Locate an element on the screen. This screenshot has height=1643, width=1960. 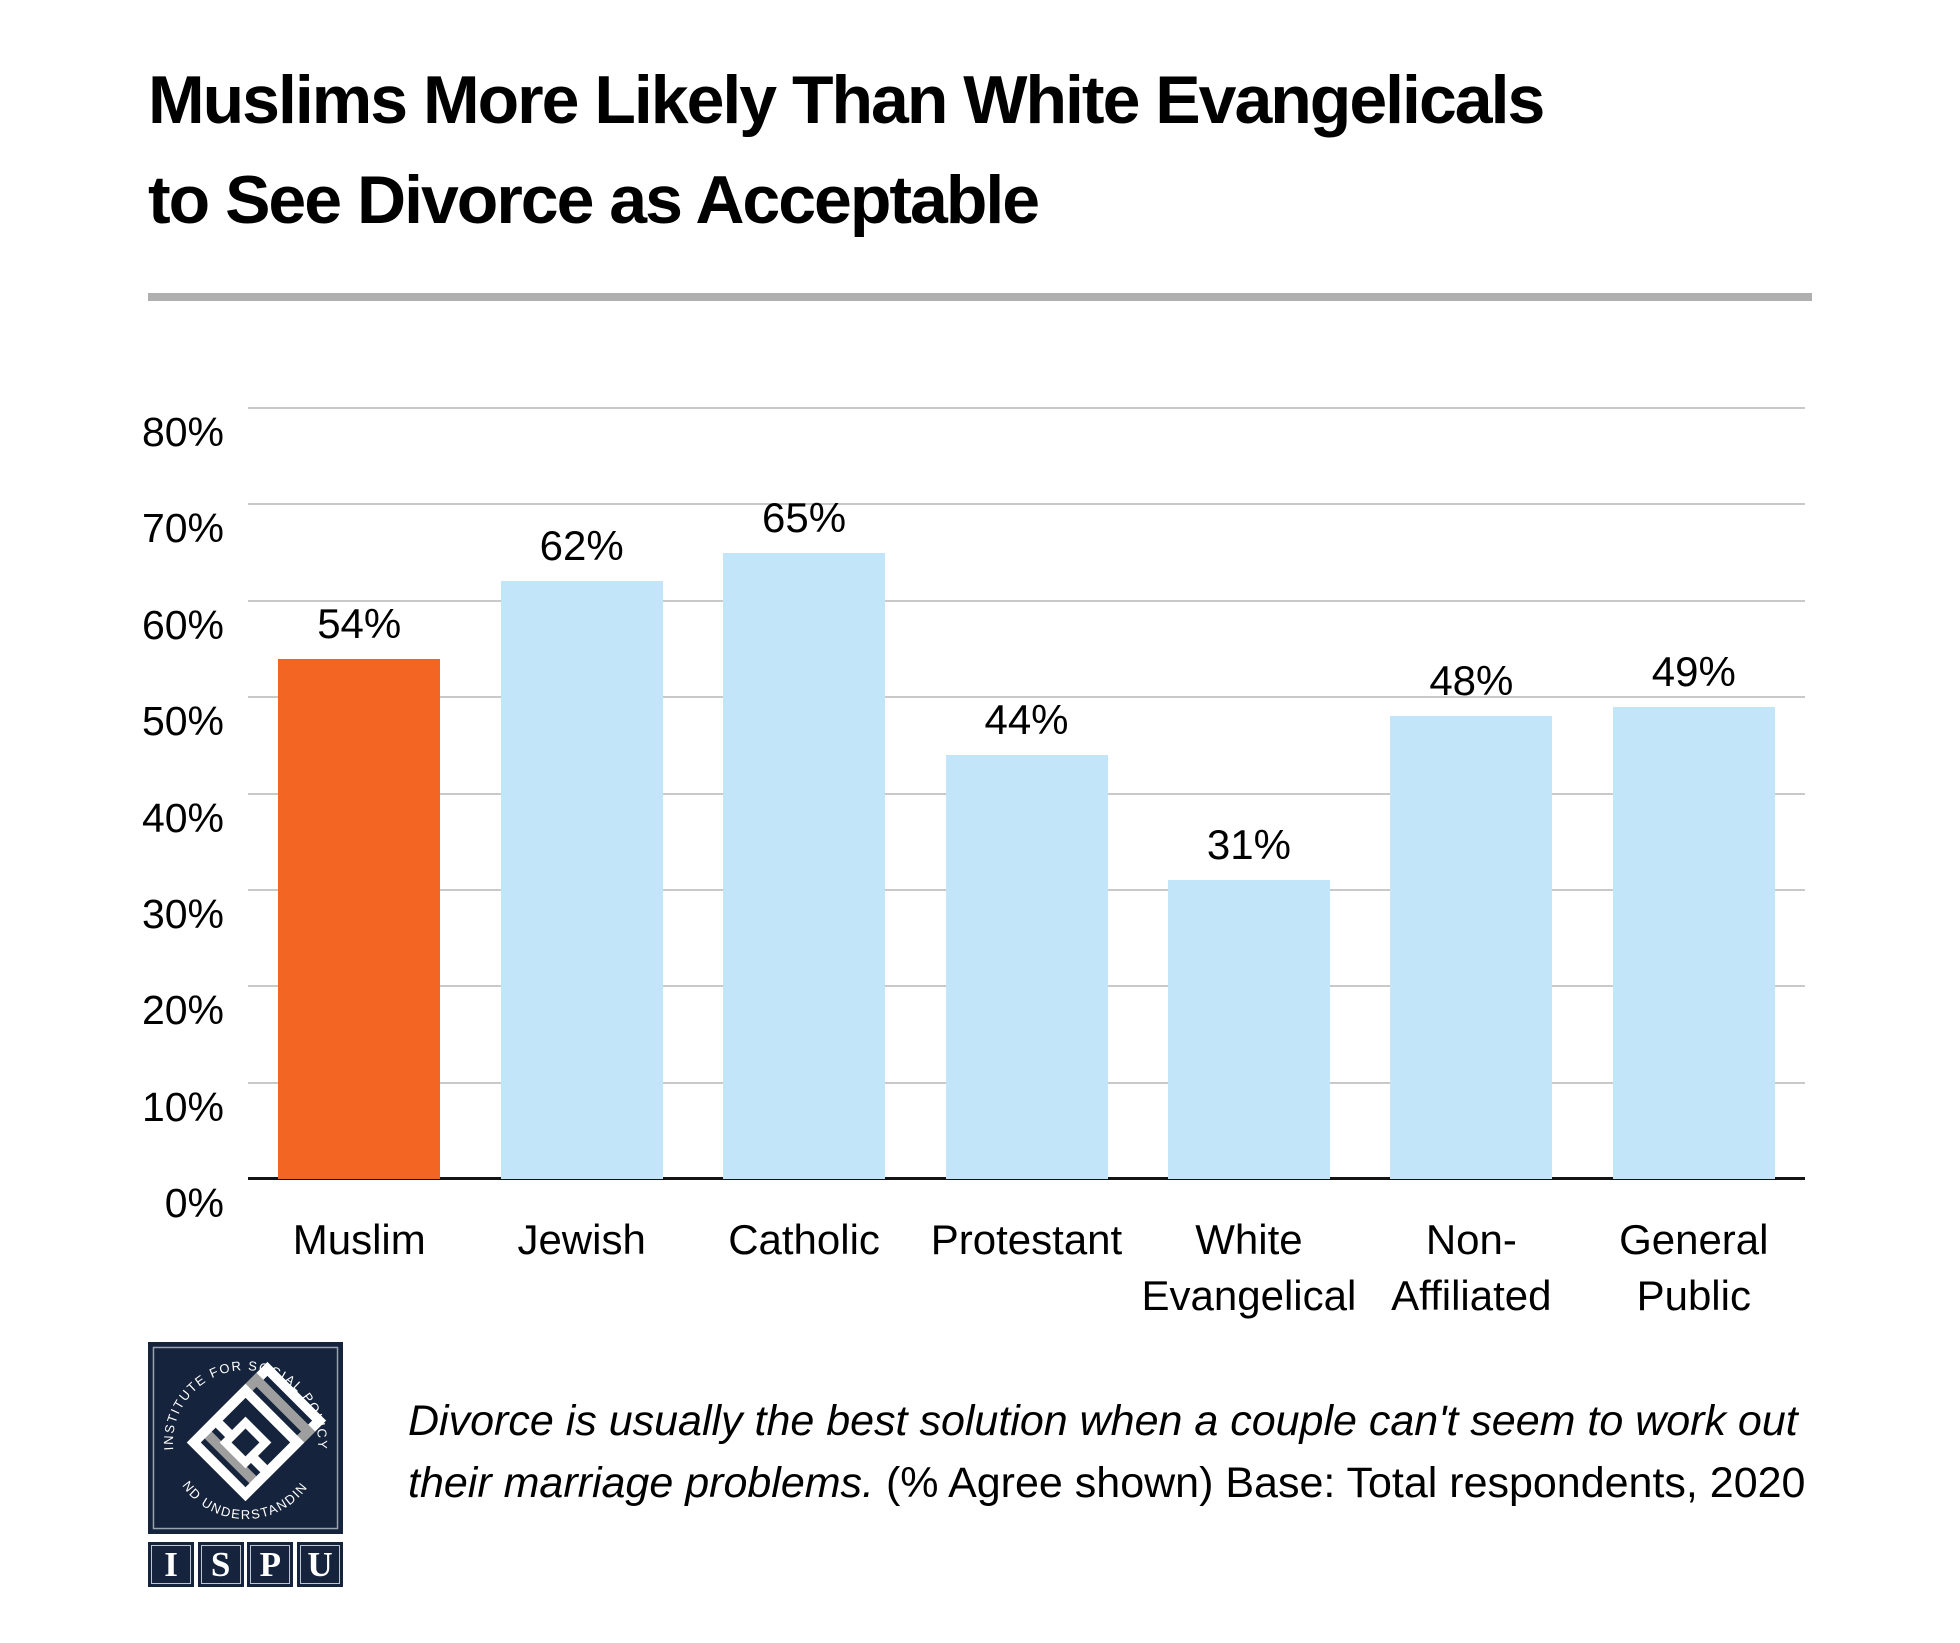
logo-diamond-center-navy is located at coordinates (245, 1442).